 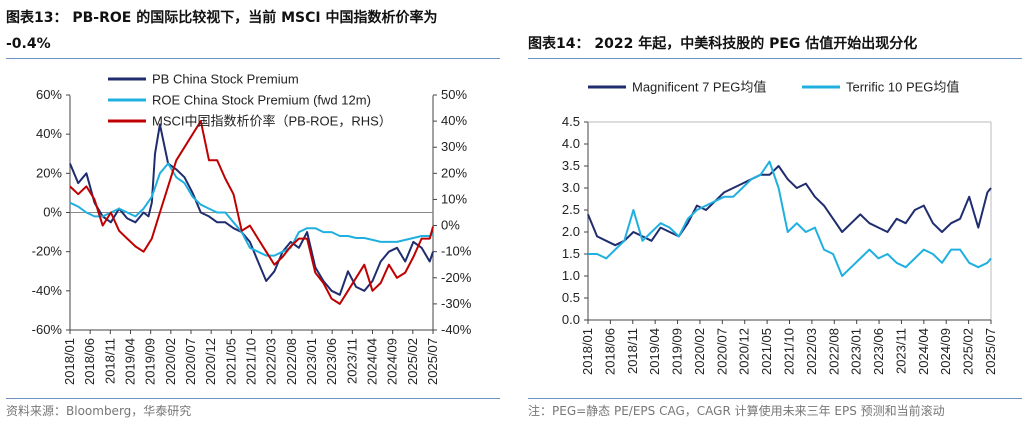 What do you see at coordinates (571, 165) in the screenshot?
I see `y-left-tick-label: 3.5` at bounding box center [571, 165].